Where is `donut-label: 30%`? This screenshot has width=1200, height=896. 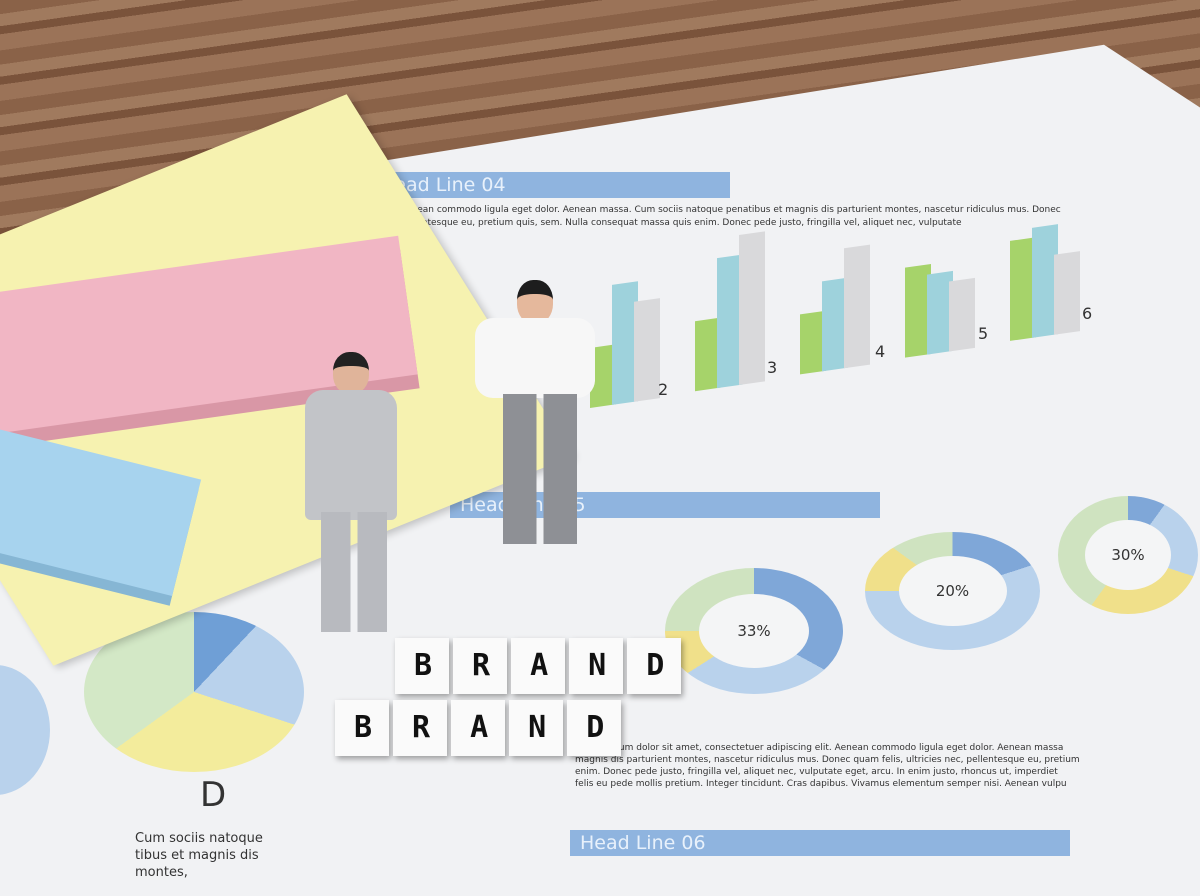
donut-label: 30% is located at coordinates (1128, 555).